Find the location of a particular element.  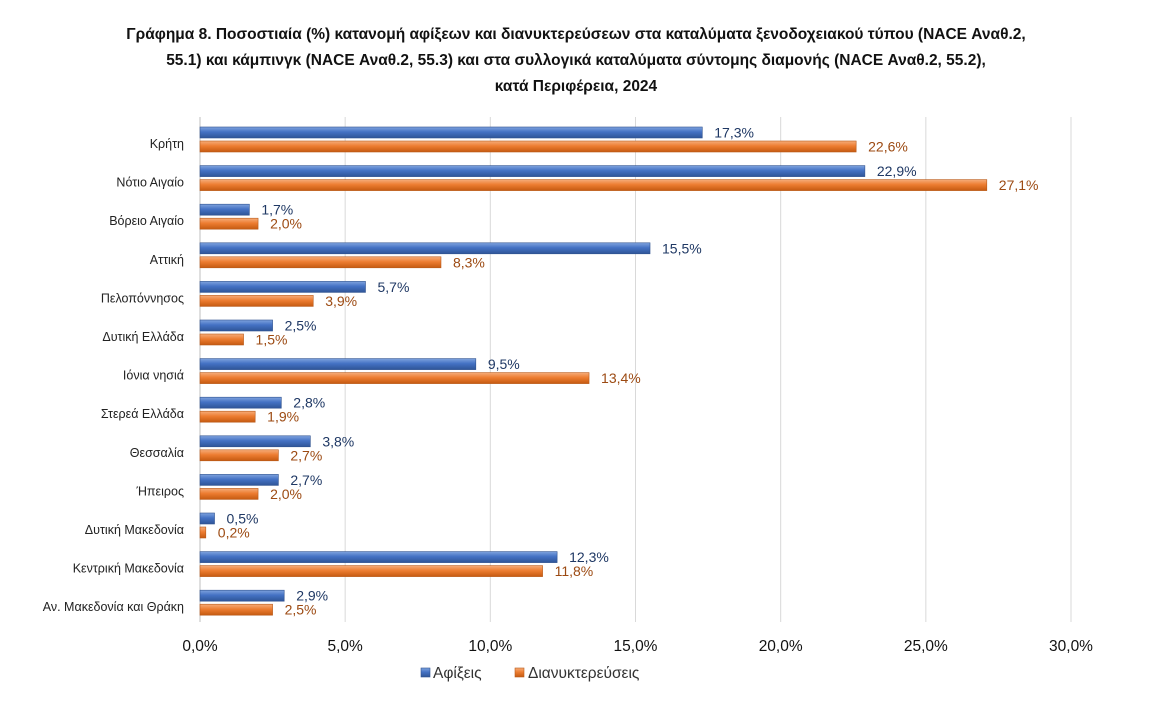

category-label: Ιόνια νησιά is located at coordinates (153, 376).